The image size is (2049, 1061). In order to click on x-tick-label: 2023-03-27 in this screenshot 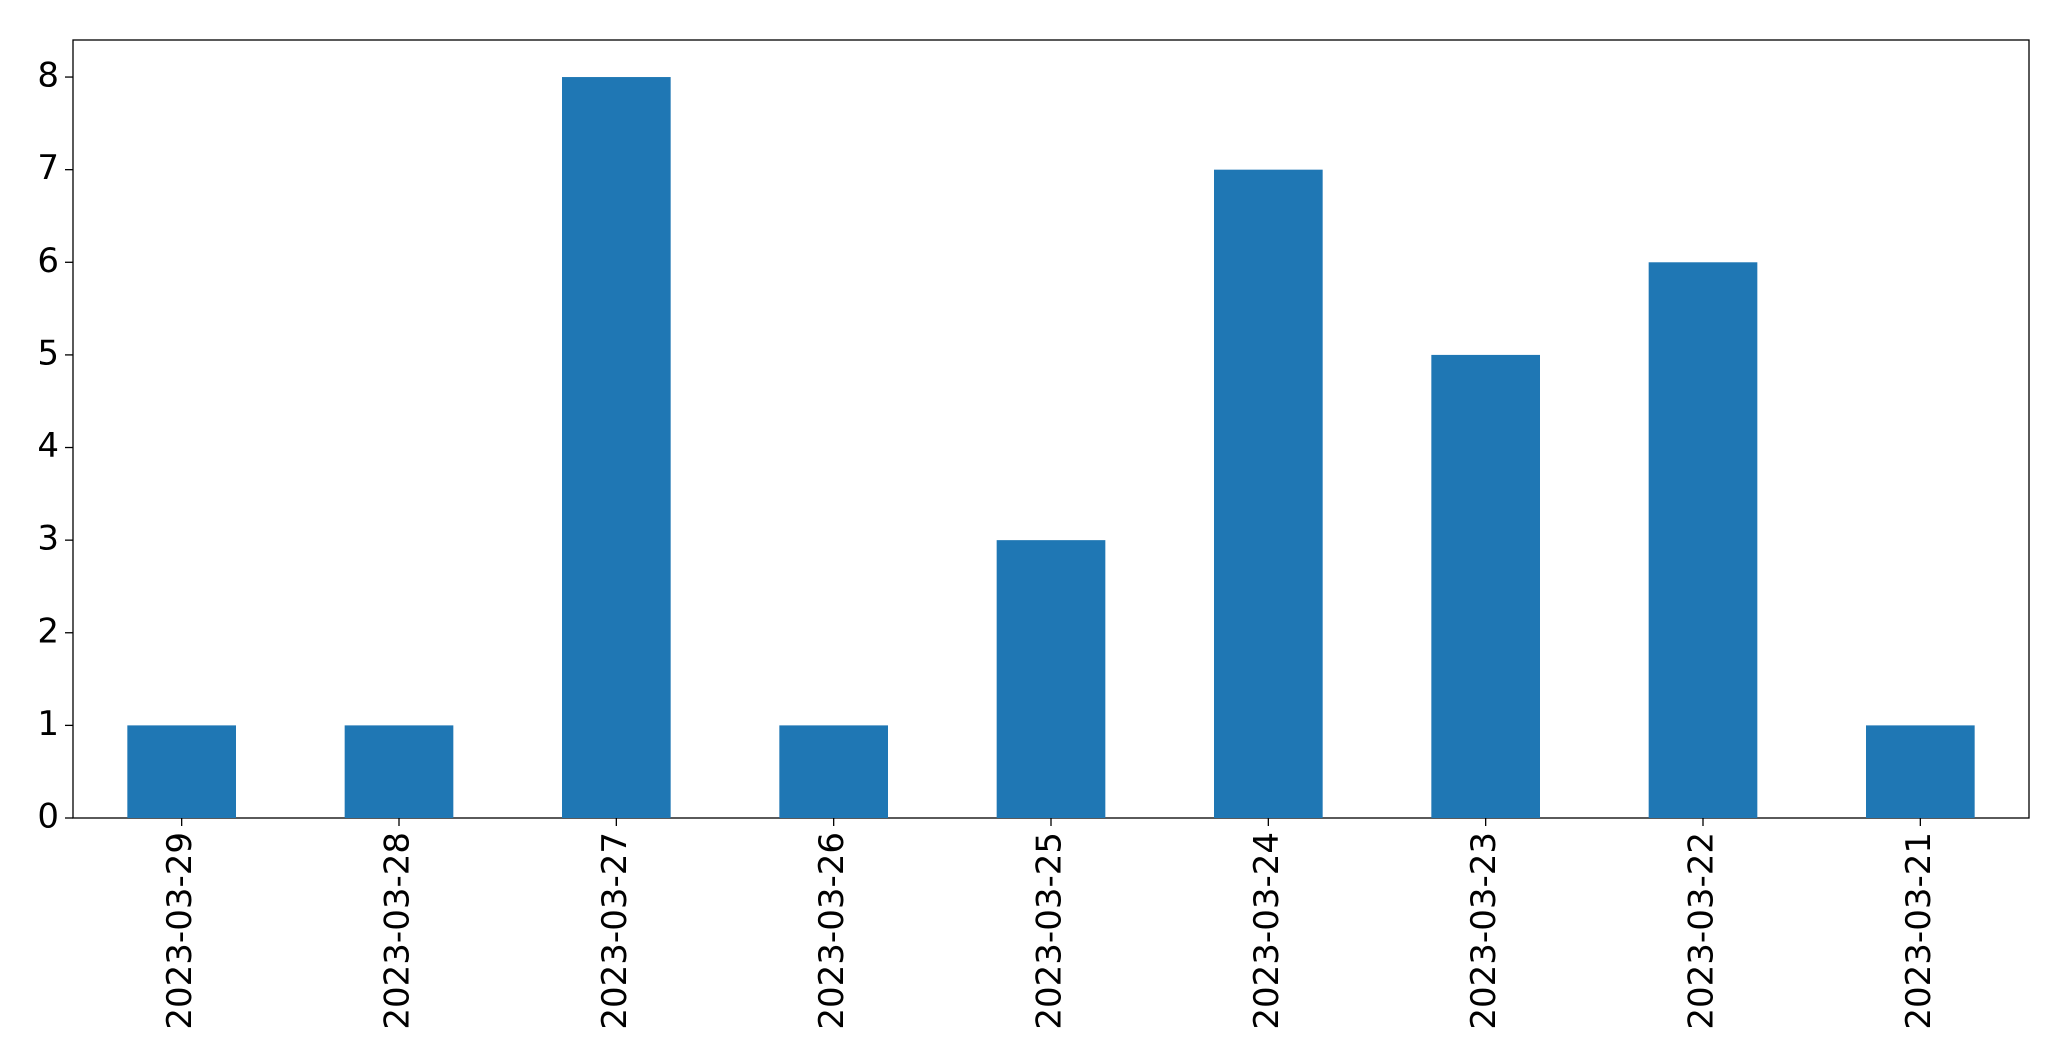, I will do `click(615, 931)`.